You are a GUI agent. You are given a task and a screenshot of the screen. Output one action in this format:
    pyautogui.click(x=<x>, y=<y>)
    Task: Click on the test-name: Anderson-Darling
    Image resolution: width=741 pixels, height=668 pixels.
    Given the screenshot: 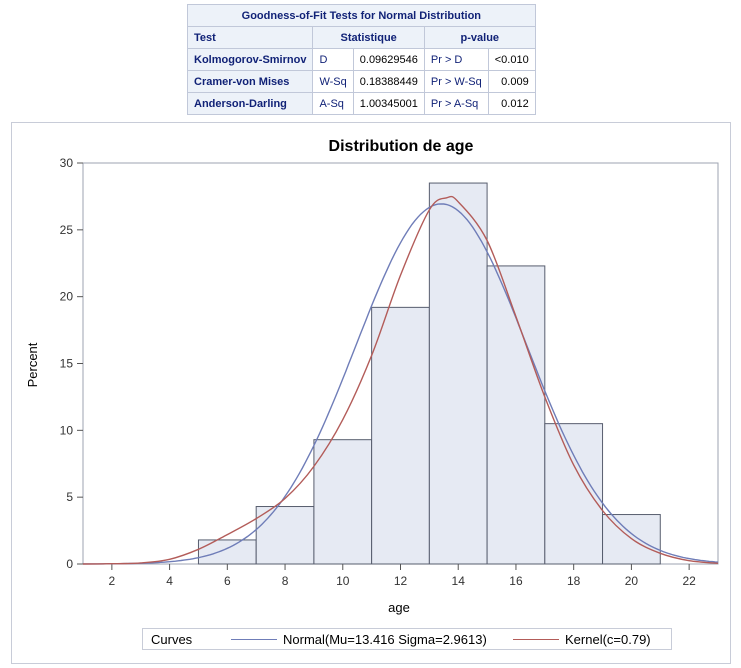 What is the action you would take?
    pyautogui.click(x=250, y=103)
    